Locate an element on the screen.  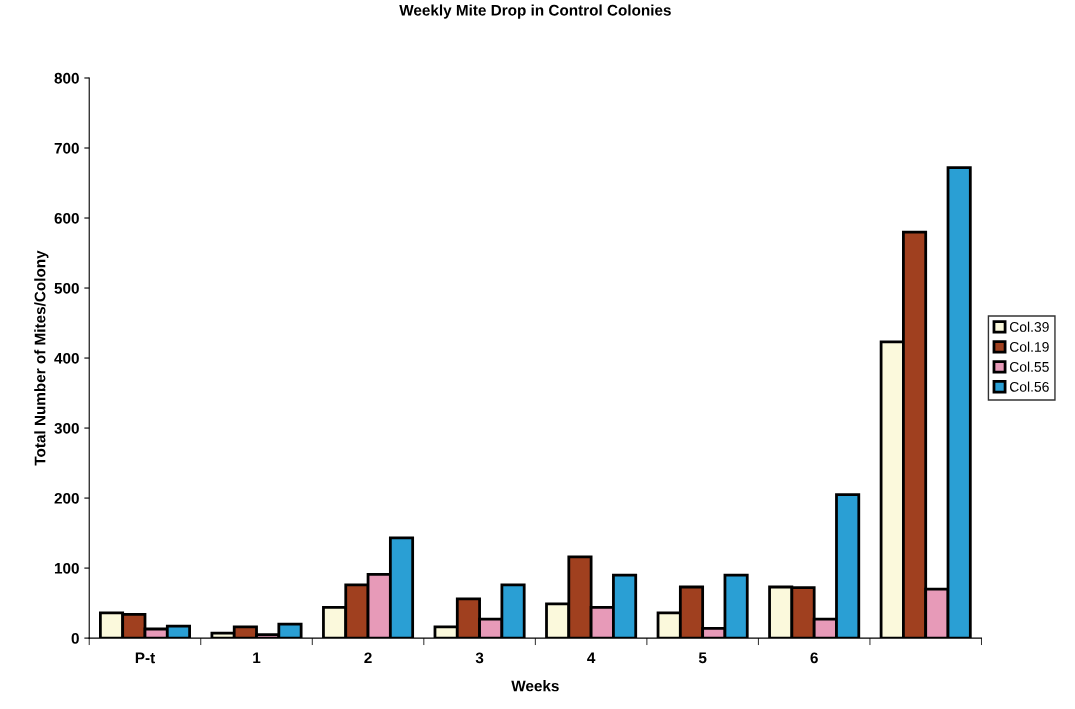
x-tick-label: P-t is located at coordinates (145, 658).